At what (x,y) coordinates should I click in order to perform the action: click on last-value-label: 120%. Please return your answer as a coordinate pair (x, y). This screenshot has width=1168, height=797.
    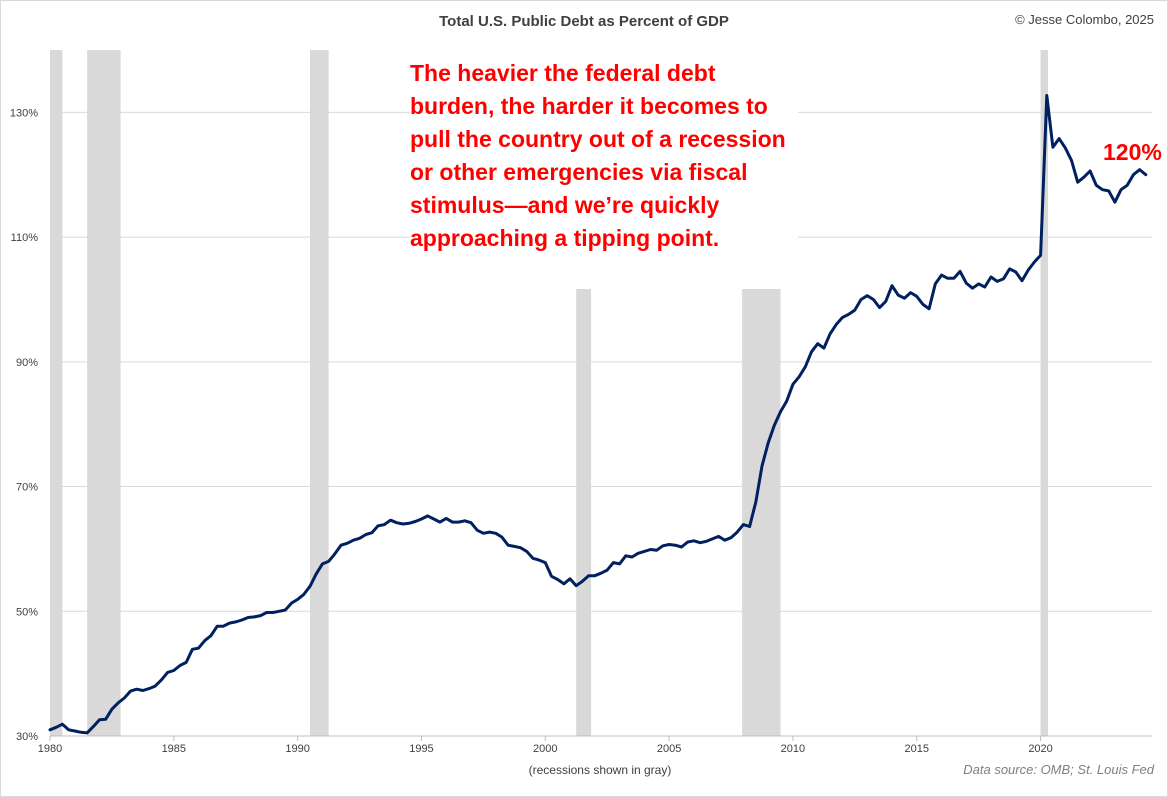
    Looking at the image, I should click on (1132, 152).